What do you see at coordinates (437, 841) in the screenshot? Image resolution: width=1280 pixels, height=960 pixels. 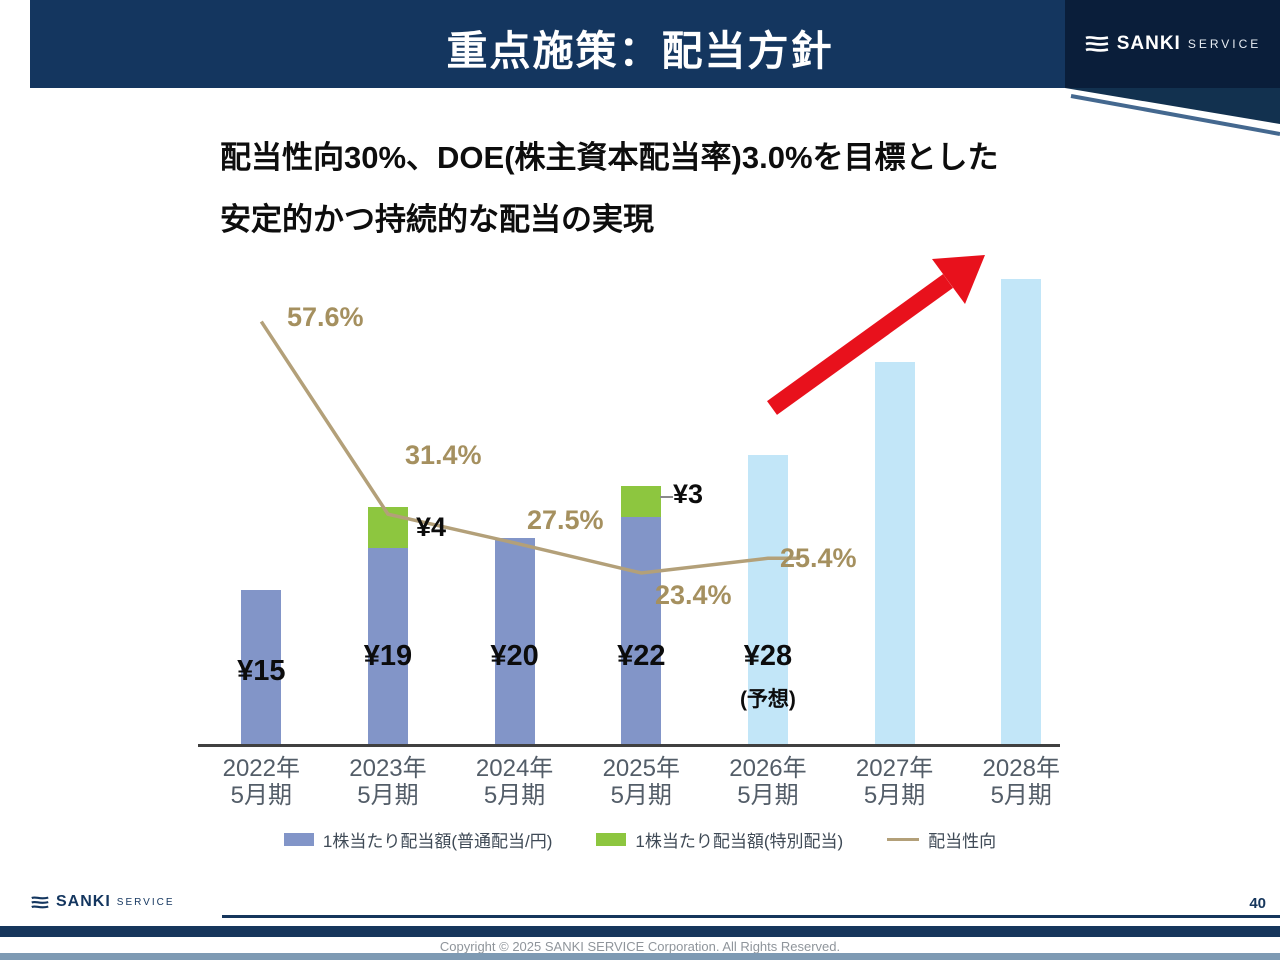 I see `legend-label-ordinary: 1株当たり配当額(普通配当/円)` at bounding box center [437, 841].